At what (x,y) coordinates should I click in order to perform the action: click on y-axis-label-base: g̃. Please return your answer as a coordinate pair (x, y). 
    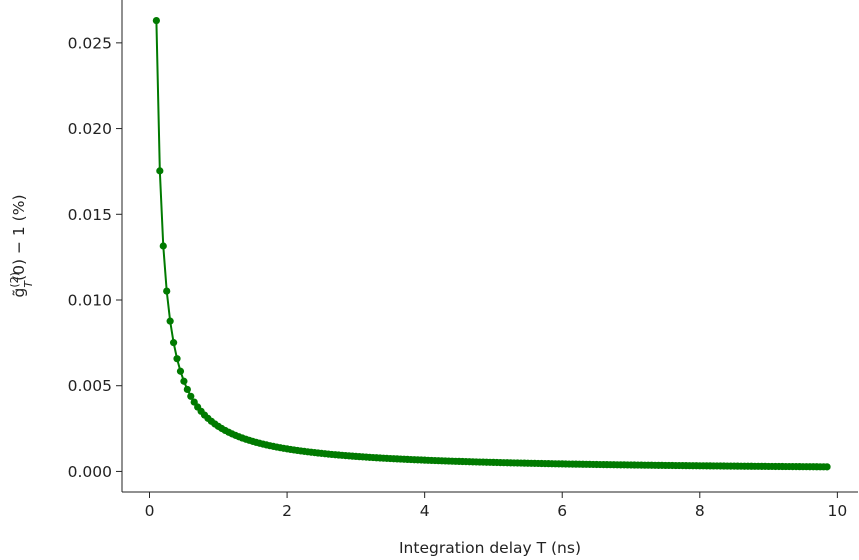
    Looking at the image, I should click on (19, 293).